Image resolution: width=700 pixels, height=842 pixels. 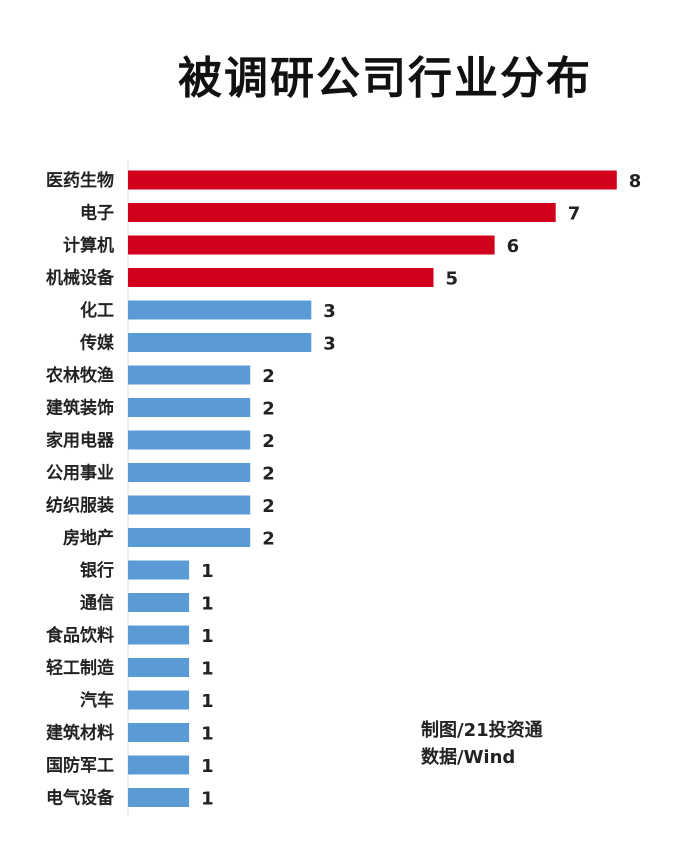 What do you see at coordinates (79, 375) in the screenshot?
I see `category-label: 农林牧渔` at bounding box center [79, 375].